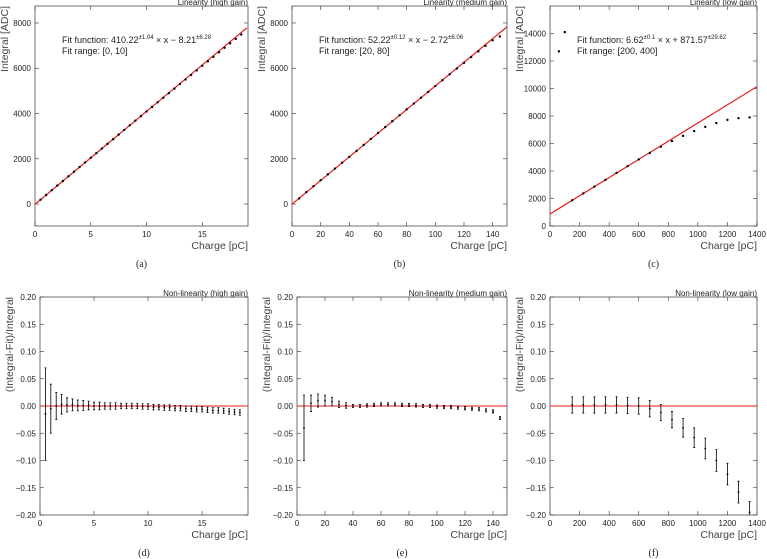 This screenshot has height=559, width=767. Describe the element at coordinates (669, 234) in the screenshot. I see `x-tick-label: 800` at that location.